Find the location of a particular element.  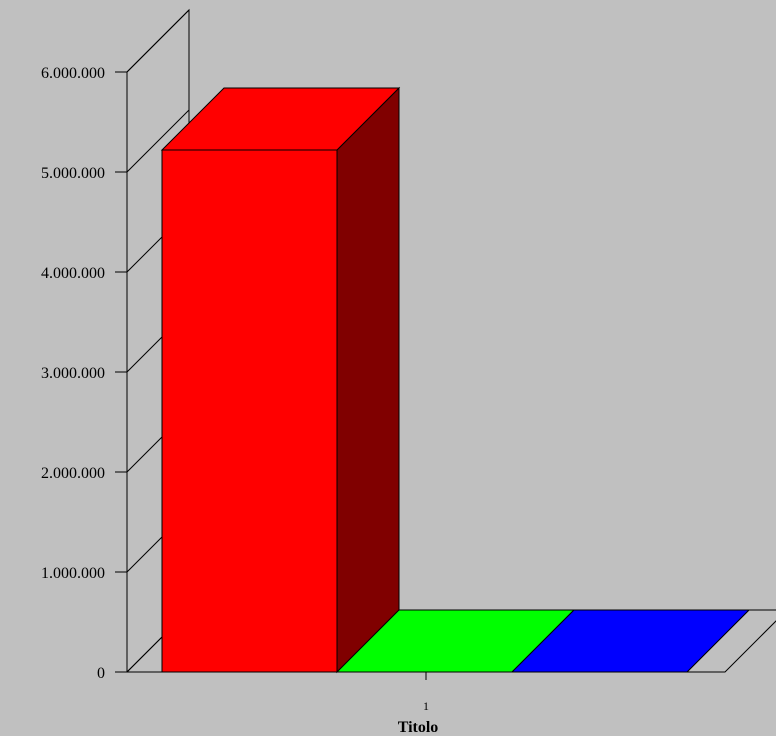

x-tick-label: 1 is located at coordinates (426, 706).